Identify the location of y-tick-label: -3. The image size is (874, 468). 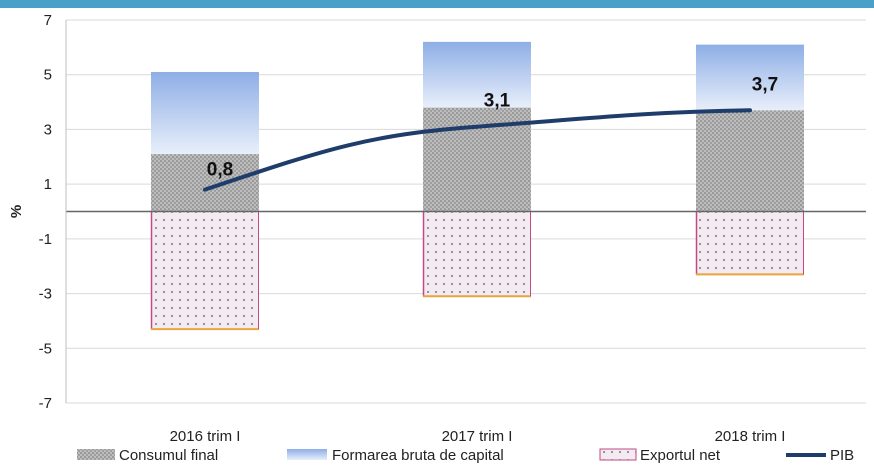
(45, 294).